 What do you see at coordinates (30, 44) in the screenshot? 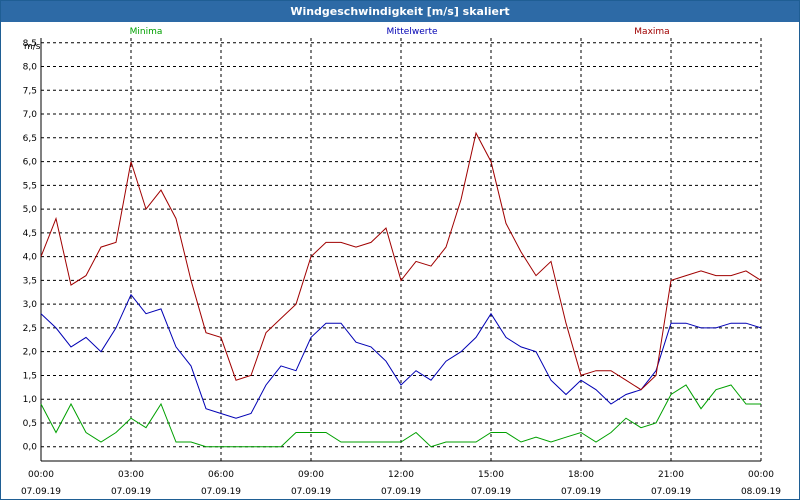
I see `y-tick-label: 8,5` at bounding box center [30, 44].